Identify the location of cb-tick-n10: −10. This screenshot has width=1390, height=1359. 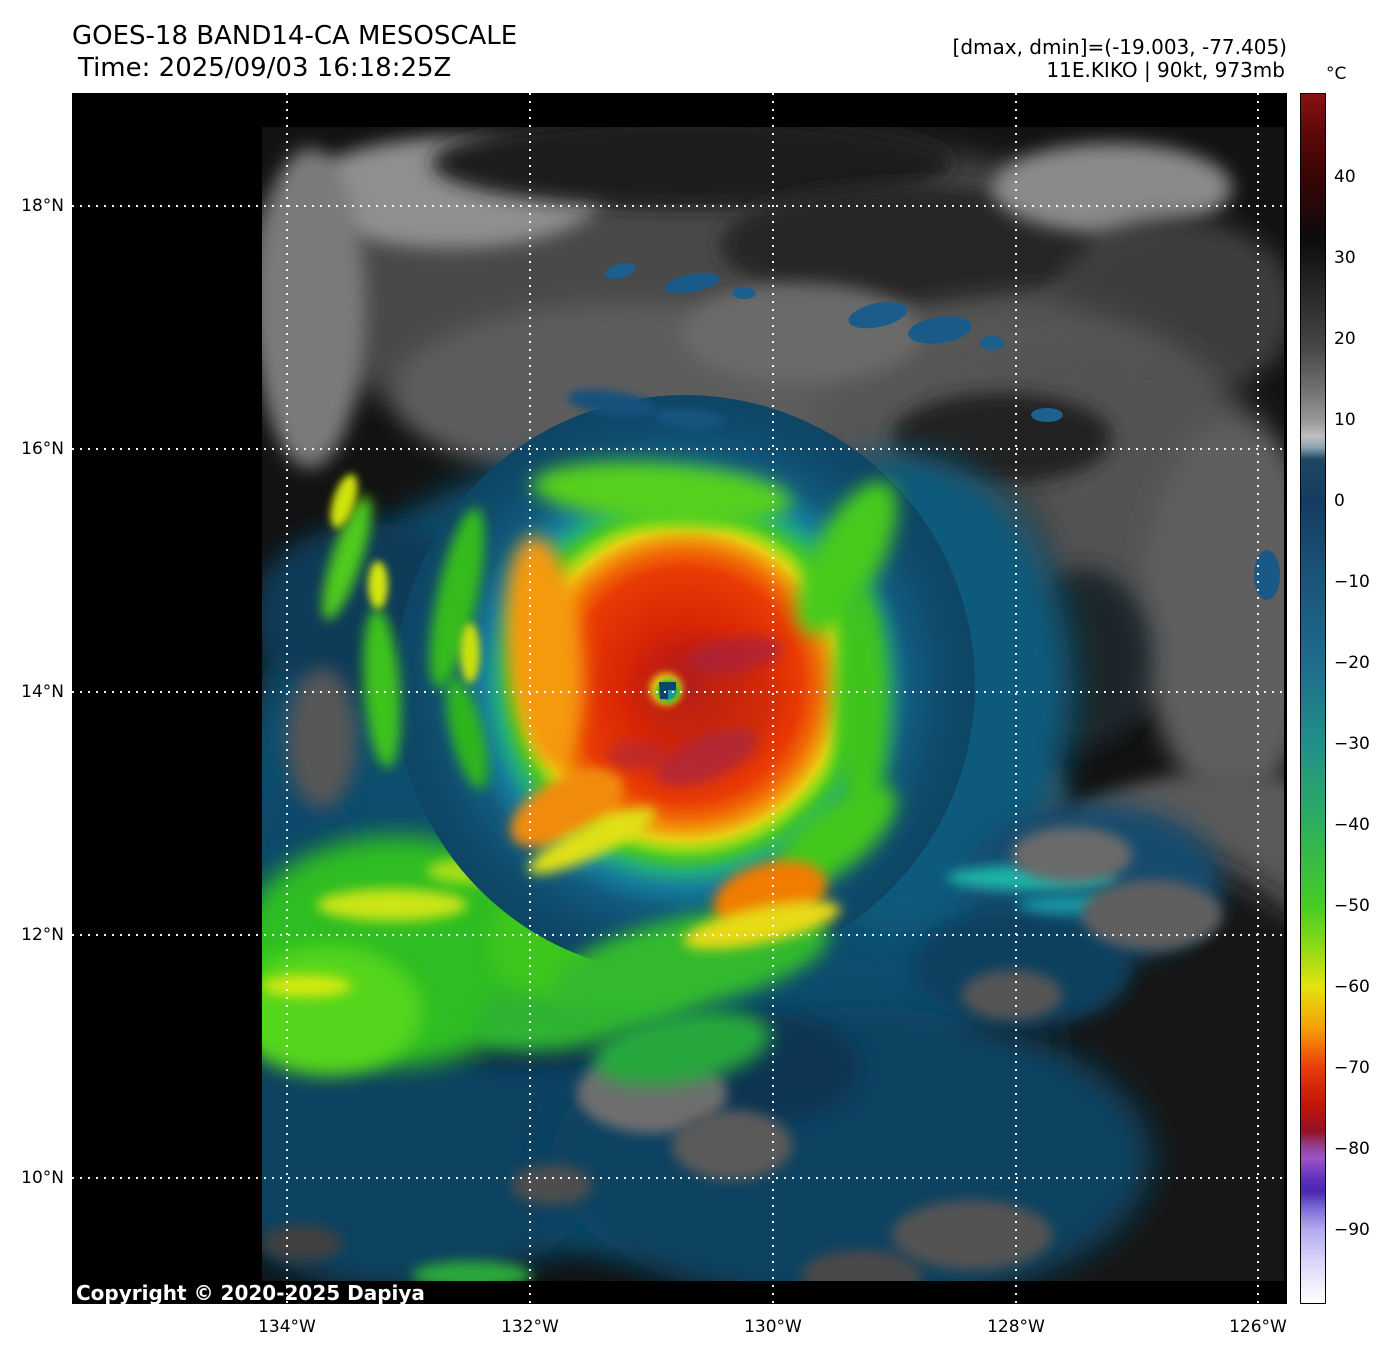
(1352, 582).